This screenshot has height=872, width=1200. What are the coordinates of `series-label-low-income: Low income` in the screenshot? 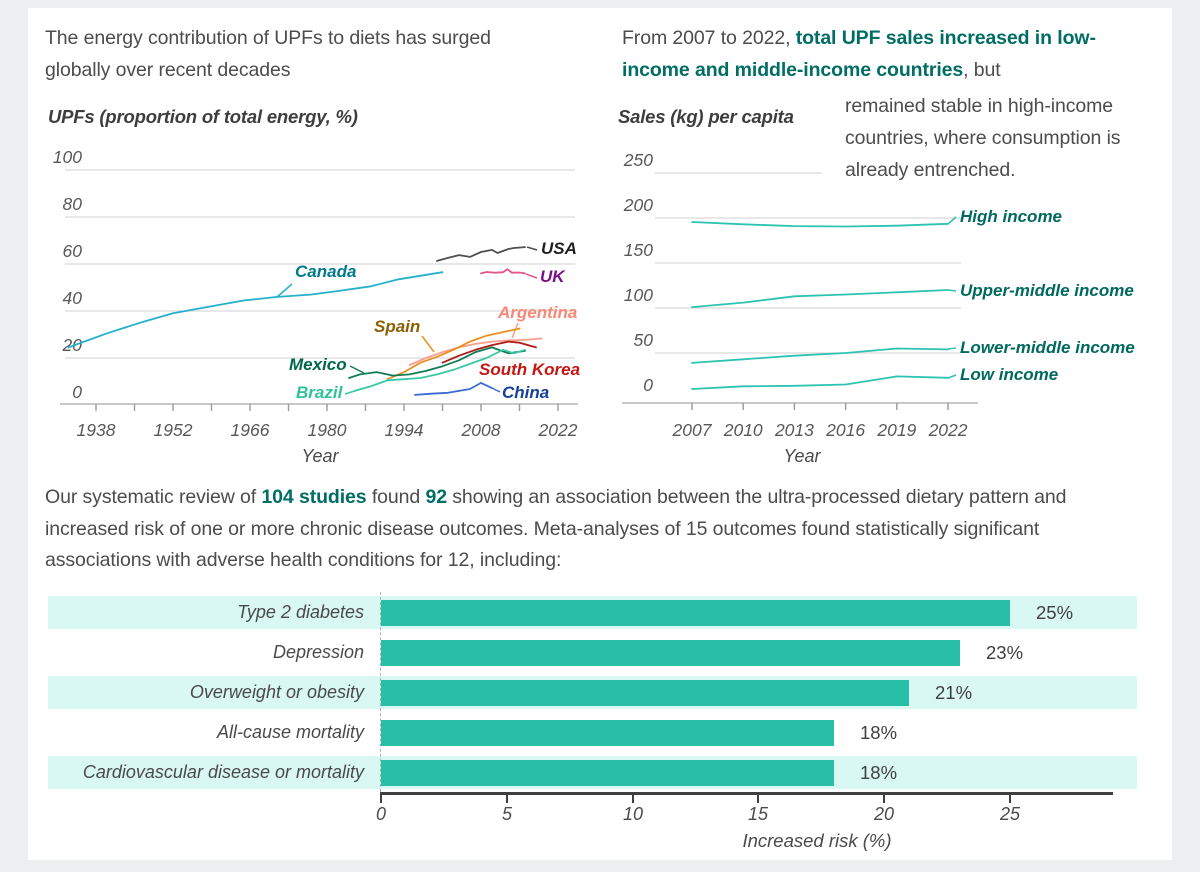 It's located at (1009, 374).